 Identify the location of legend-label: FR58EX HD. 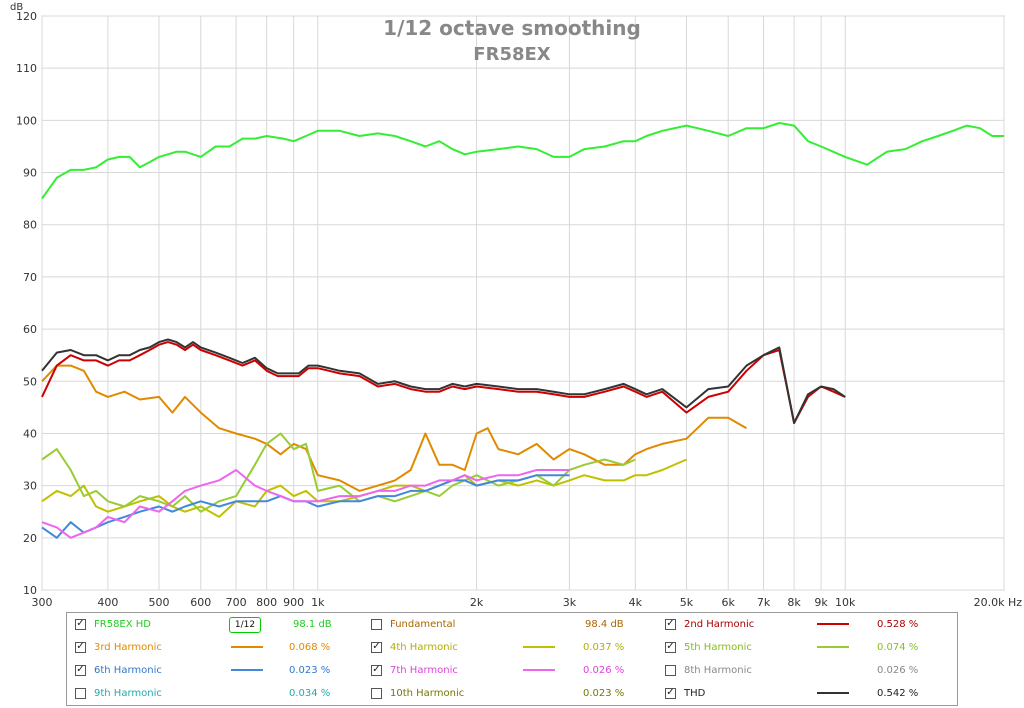
(122, 624).